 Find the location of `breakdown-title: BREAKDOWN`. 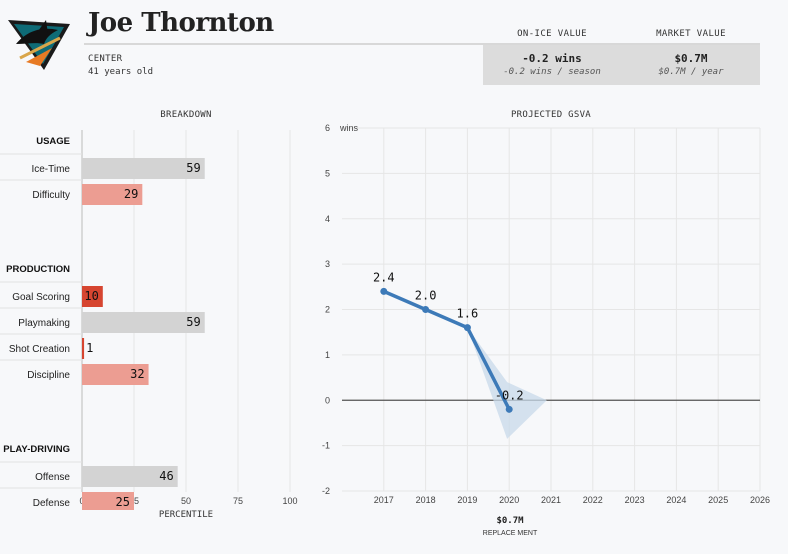

breakdown-title: BREAKDOWN is located at coordinates (186, 115).